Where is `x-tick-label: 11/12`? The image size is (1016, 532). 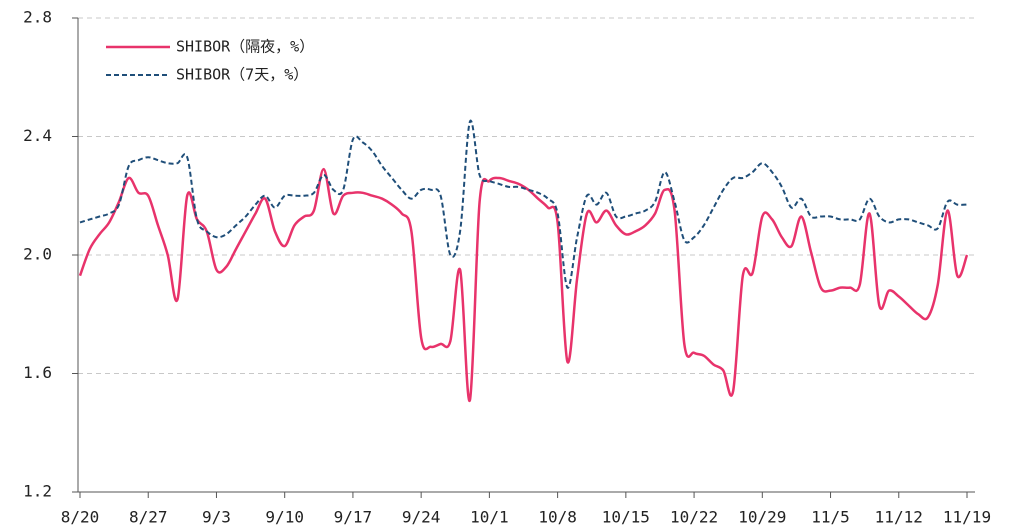
x-tick-label: 11/12 is located at coordinates (899, 517).